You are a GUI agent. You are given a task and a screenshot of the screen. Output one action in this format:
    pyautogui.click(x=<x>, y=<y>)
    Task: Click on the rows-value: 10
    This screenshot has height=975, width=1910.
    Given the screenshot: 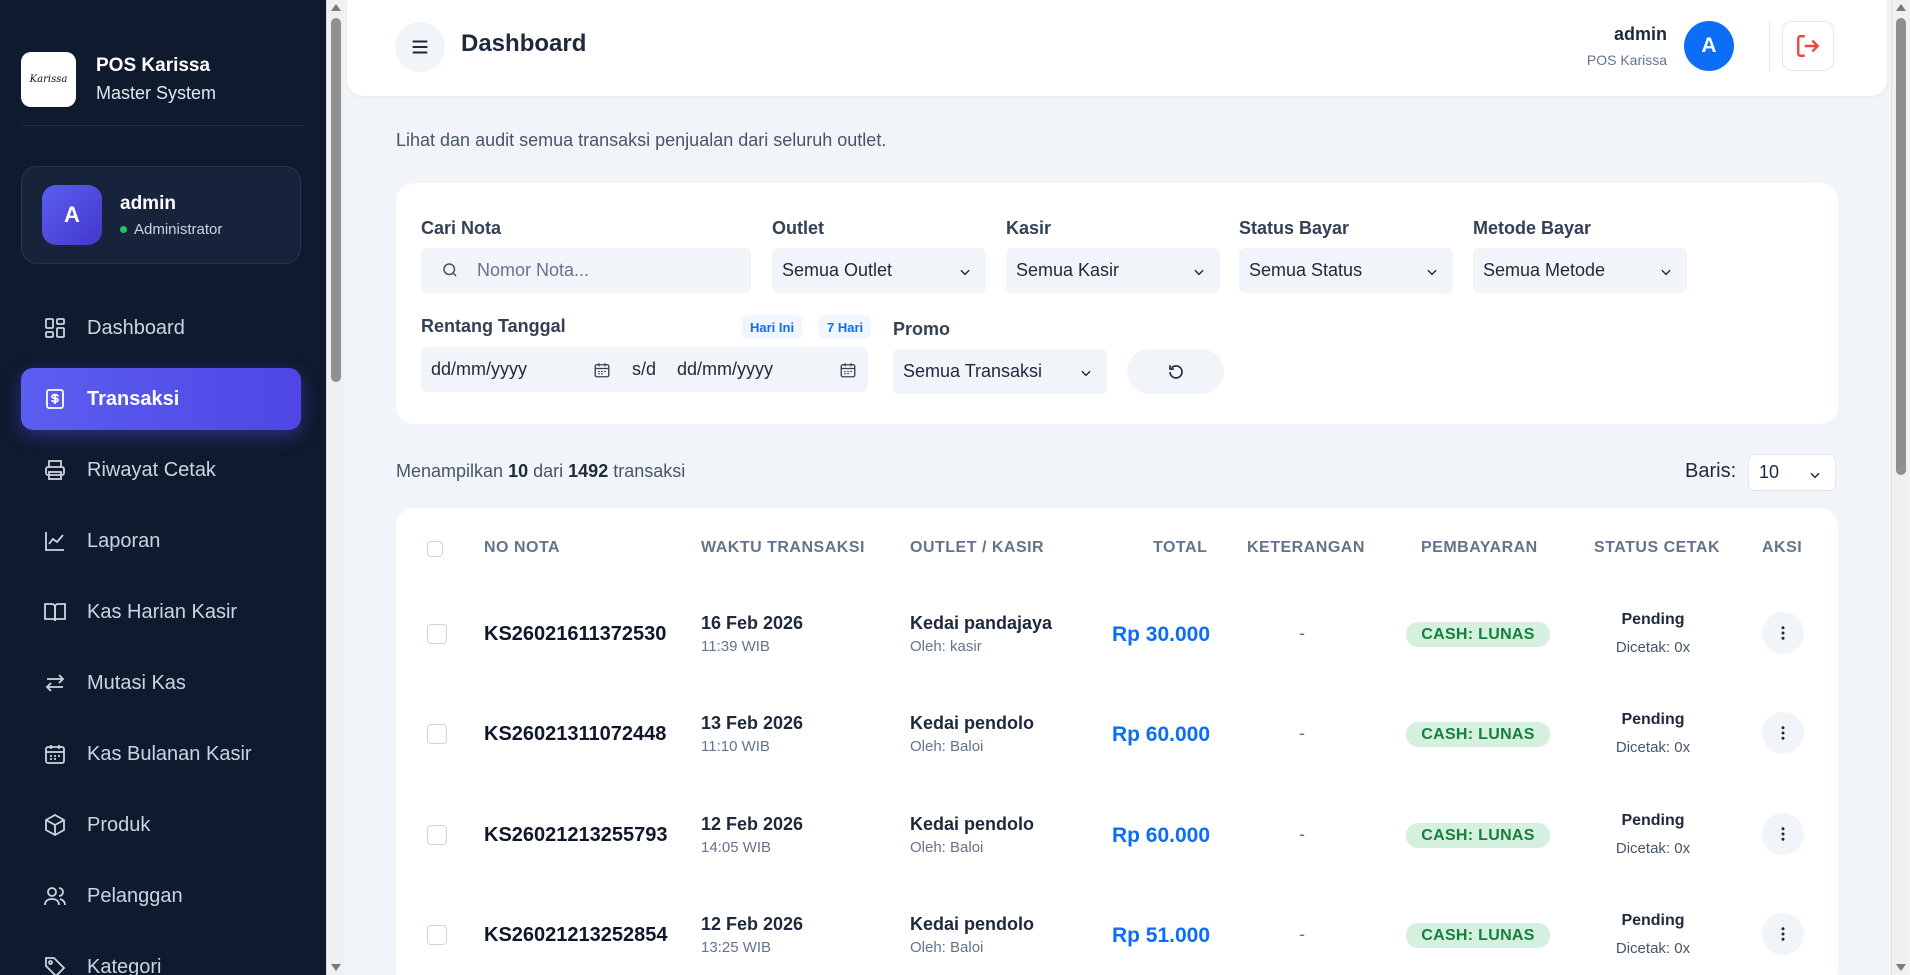 What is the action you would take?
    pyautogui.click(x=1769, y=472)
    